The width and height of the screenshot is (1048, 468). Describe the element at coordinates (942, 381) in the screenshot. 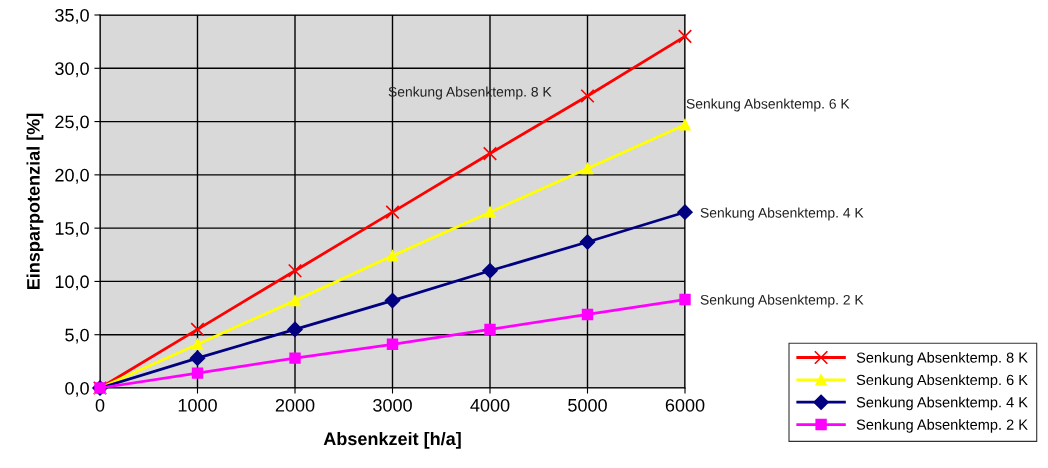

I see `legend-label: Senkung Absenktemp. 6 K` at that location.